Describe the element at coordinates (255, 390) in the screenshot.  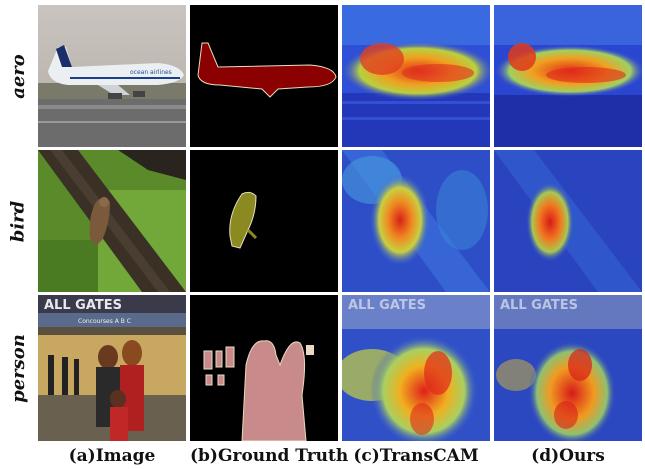
I see `person-mask` at that location.